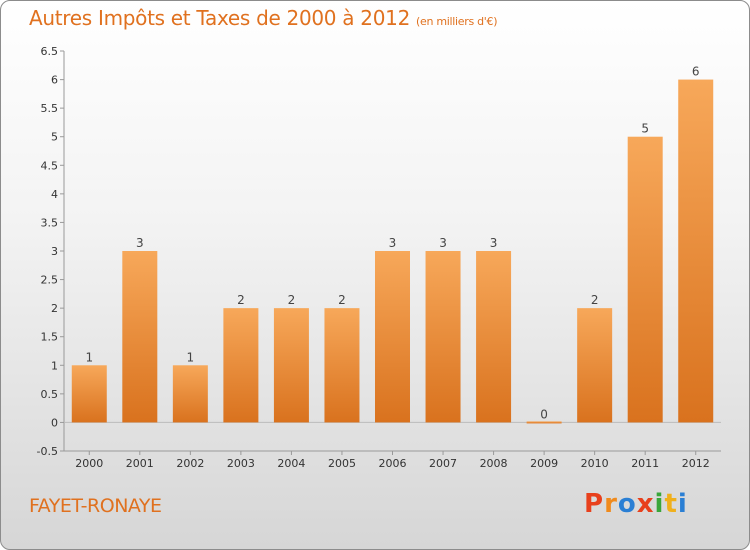 Image resolution: width=750 pixels, height=550 pixels. I want to click on x-tick-label-2011: 2011, so click(645, 463).